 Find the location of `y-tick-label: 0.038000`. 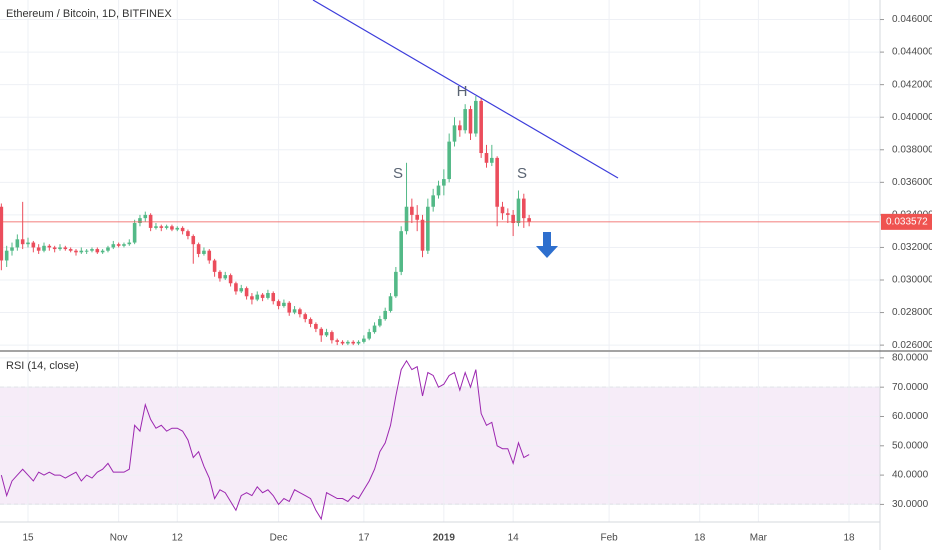

y-tick-label: 0.038000 is located at coordinates (912, 149).